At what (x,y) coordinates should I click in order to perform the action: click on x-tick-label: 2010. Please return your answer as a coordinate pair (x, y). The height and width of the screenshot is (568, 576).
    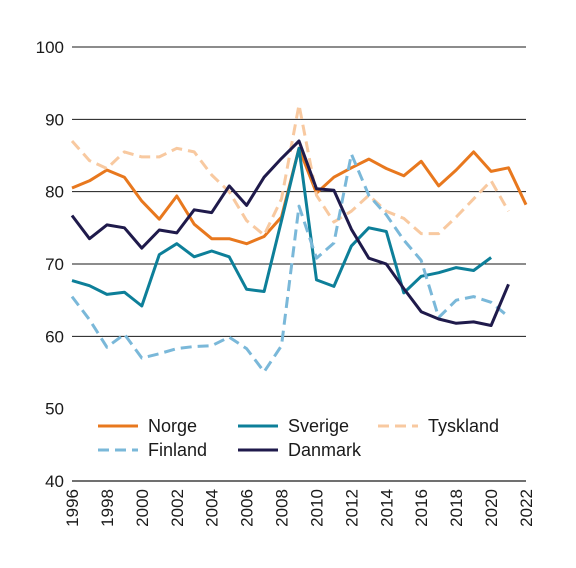
    Looking at the image, I should click on (317, 508).